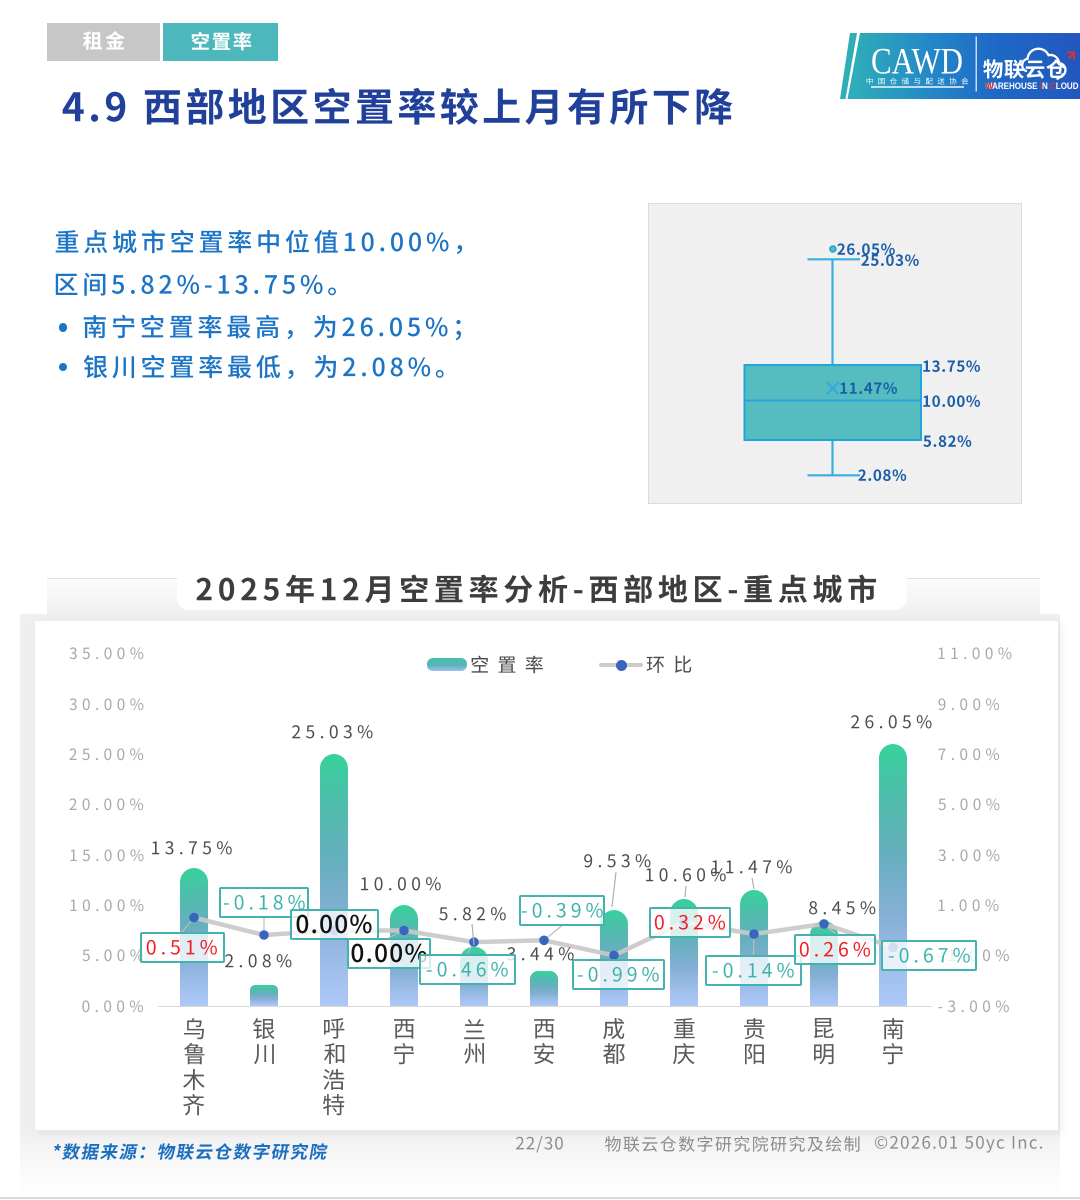 This screenshot has height=1200, width=1080. I want to click on svg-text: WAREHOUSE IN CLOUD, so click(1032, 86).